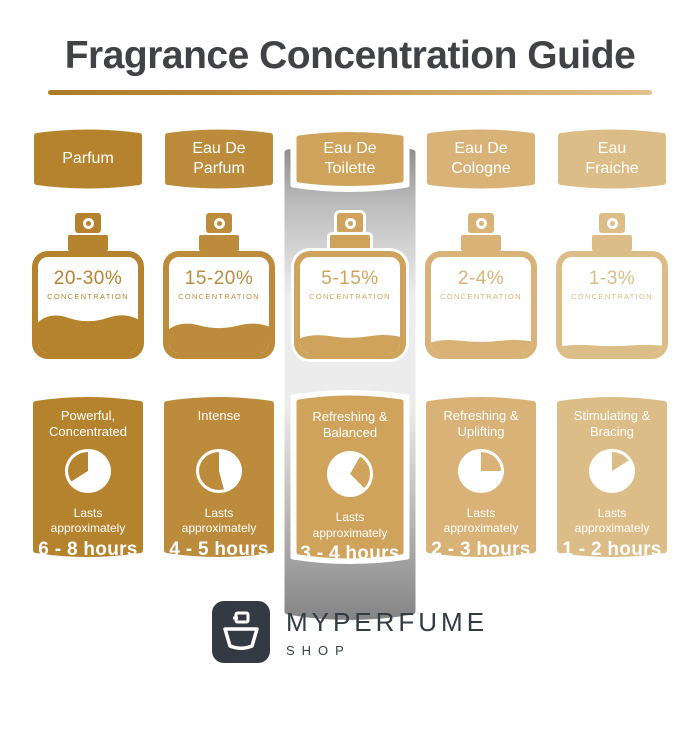  What do you see at coordinates (88, 549) in the screenshot?
I see `duration-value: 6 - 8 hours` at bounding box center [88, 549].